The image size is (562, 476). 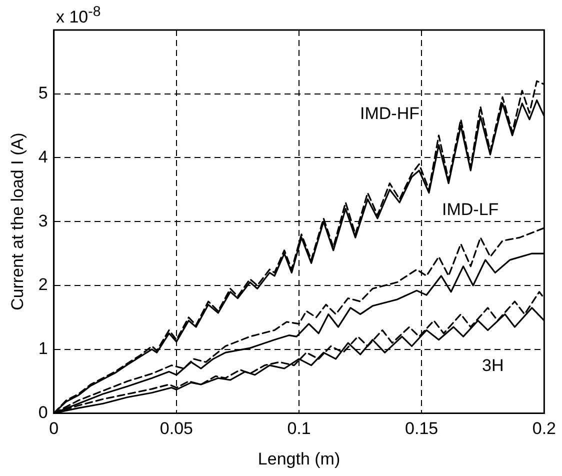 I want to click on y-axis-title: Current at the load I (A), so click(x=17, y=221).